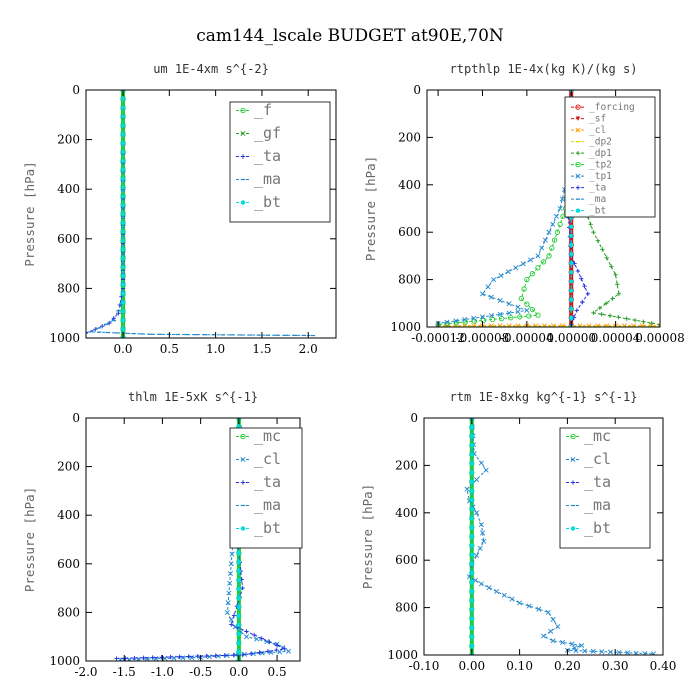  I want to click on legend-entry: _gf, so click(267, 133).